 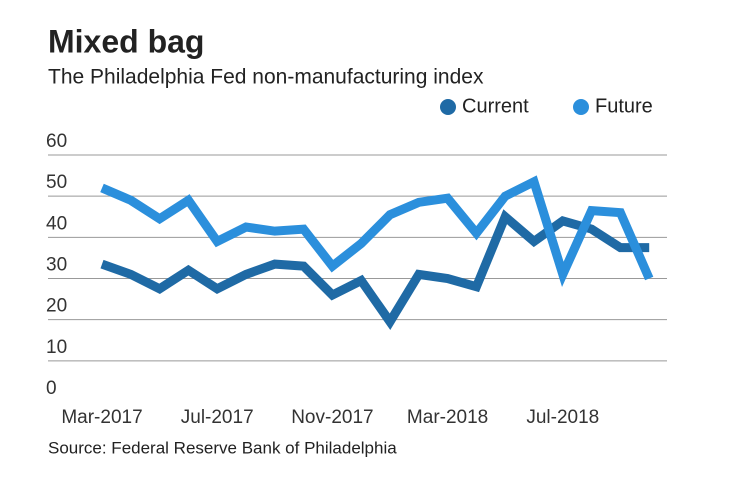 I want to click on y-tick-label: 40, so click(x=56, y=223).